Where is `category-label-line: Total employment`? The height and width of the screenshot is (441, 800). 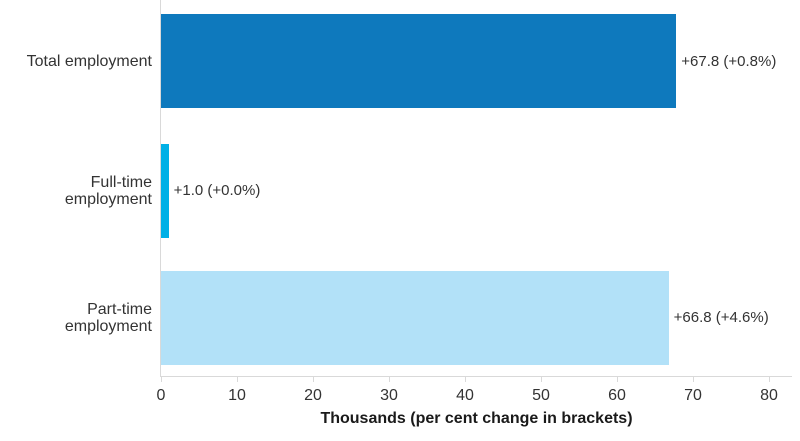
category-label-line: Total employment is located at coordinates (89, 61).